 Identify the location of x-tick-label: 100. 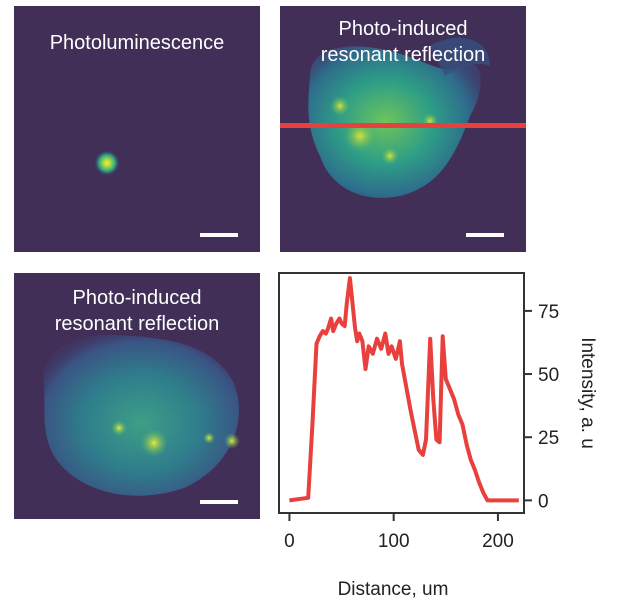
(394, 541).